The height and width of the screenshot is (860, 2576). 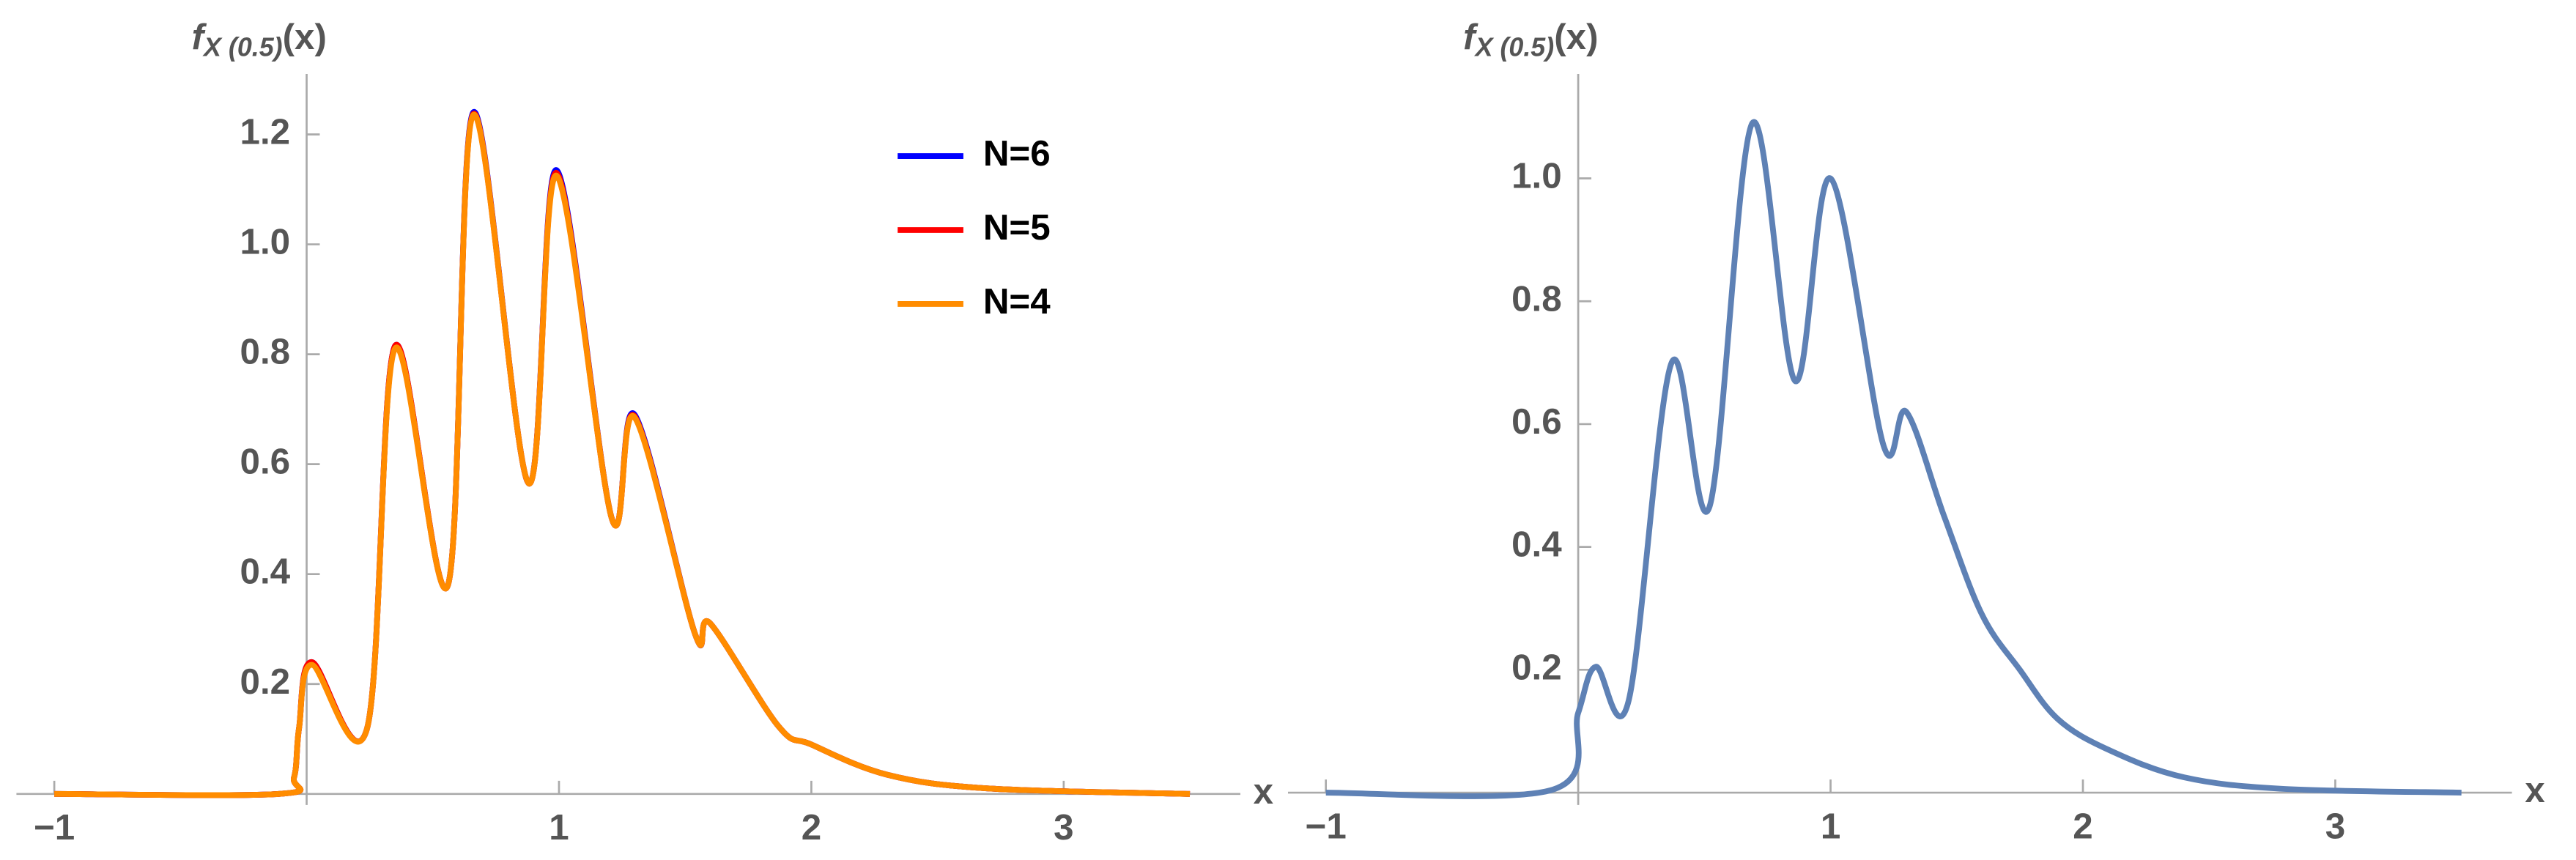 I want to click on y-tick-label: 1.2, so click(x=265, y=132).